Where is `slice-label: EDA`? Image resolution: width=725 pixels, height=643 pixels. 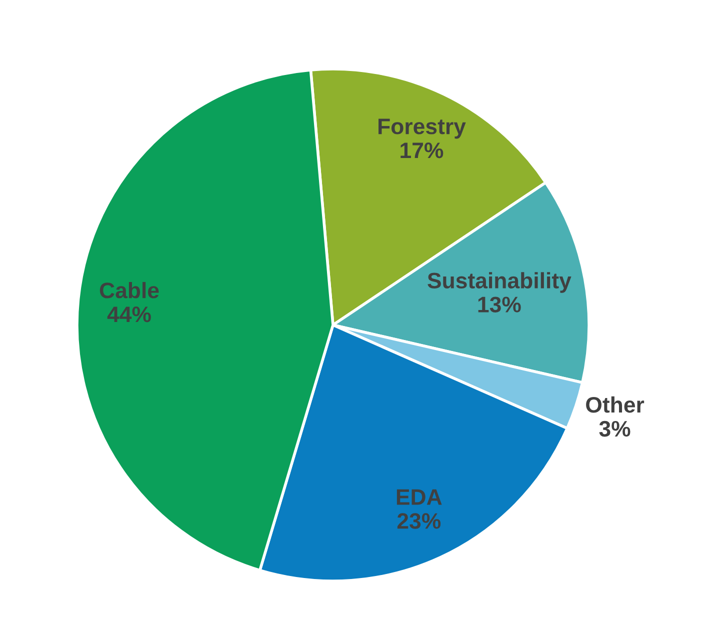
slice-label: EDA is located at coordinates (419, 497).